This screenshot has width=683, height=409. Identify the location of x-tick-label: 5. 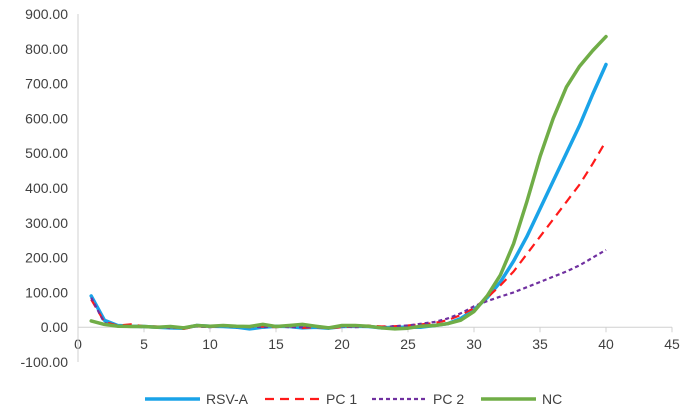
(144, 344).